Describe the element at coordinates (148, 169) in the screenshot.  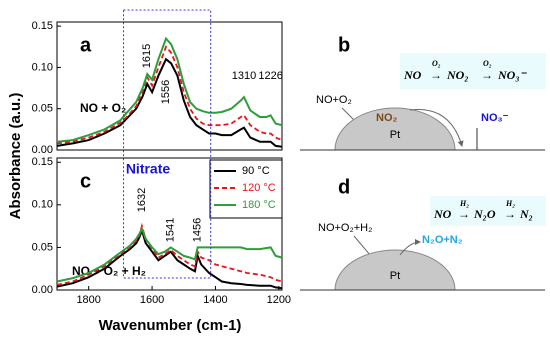
I see `note: Nitrate` at that location.